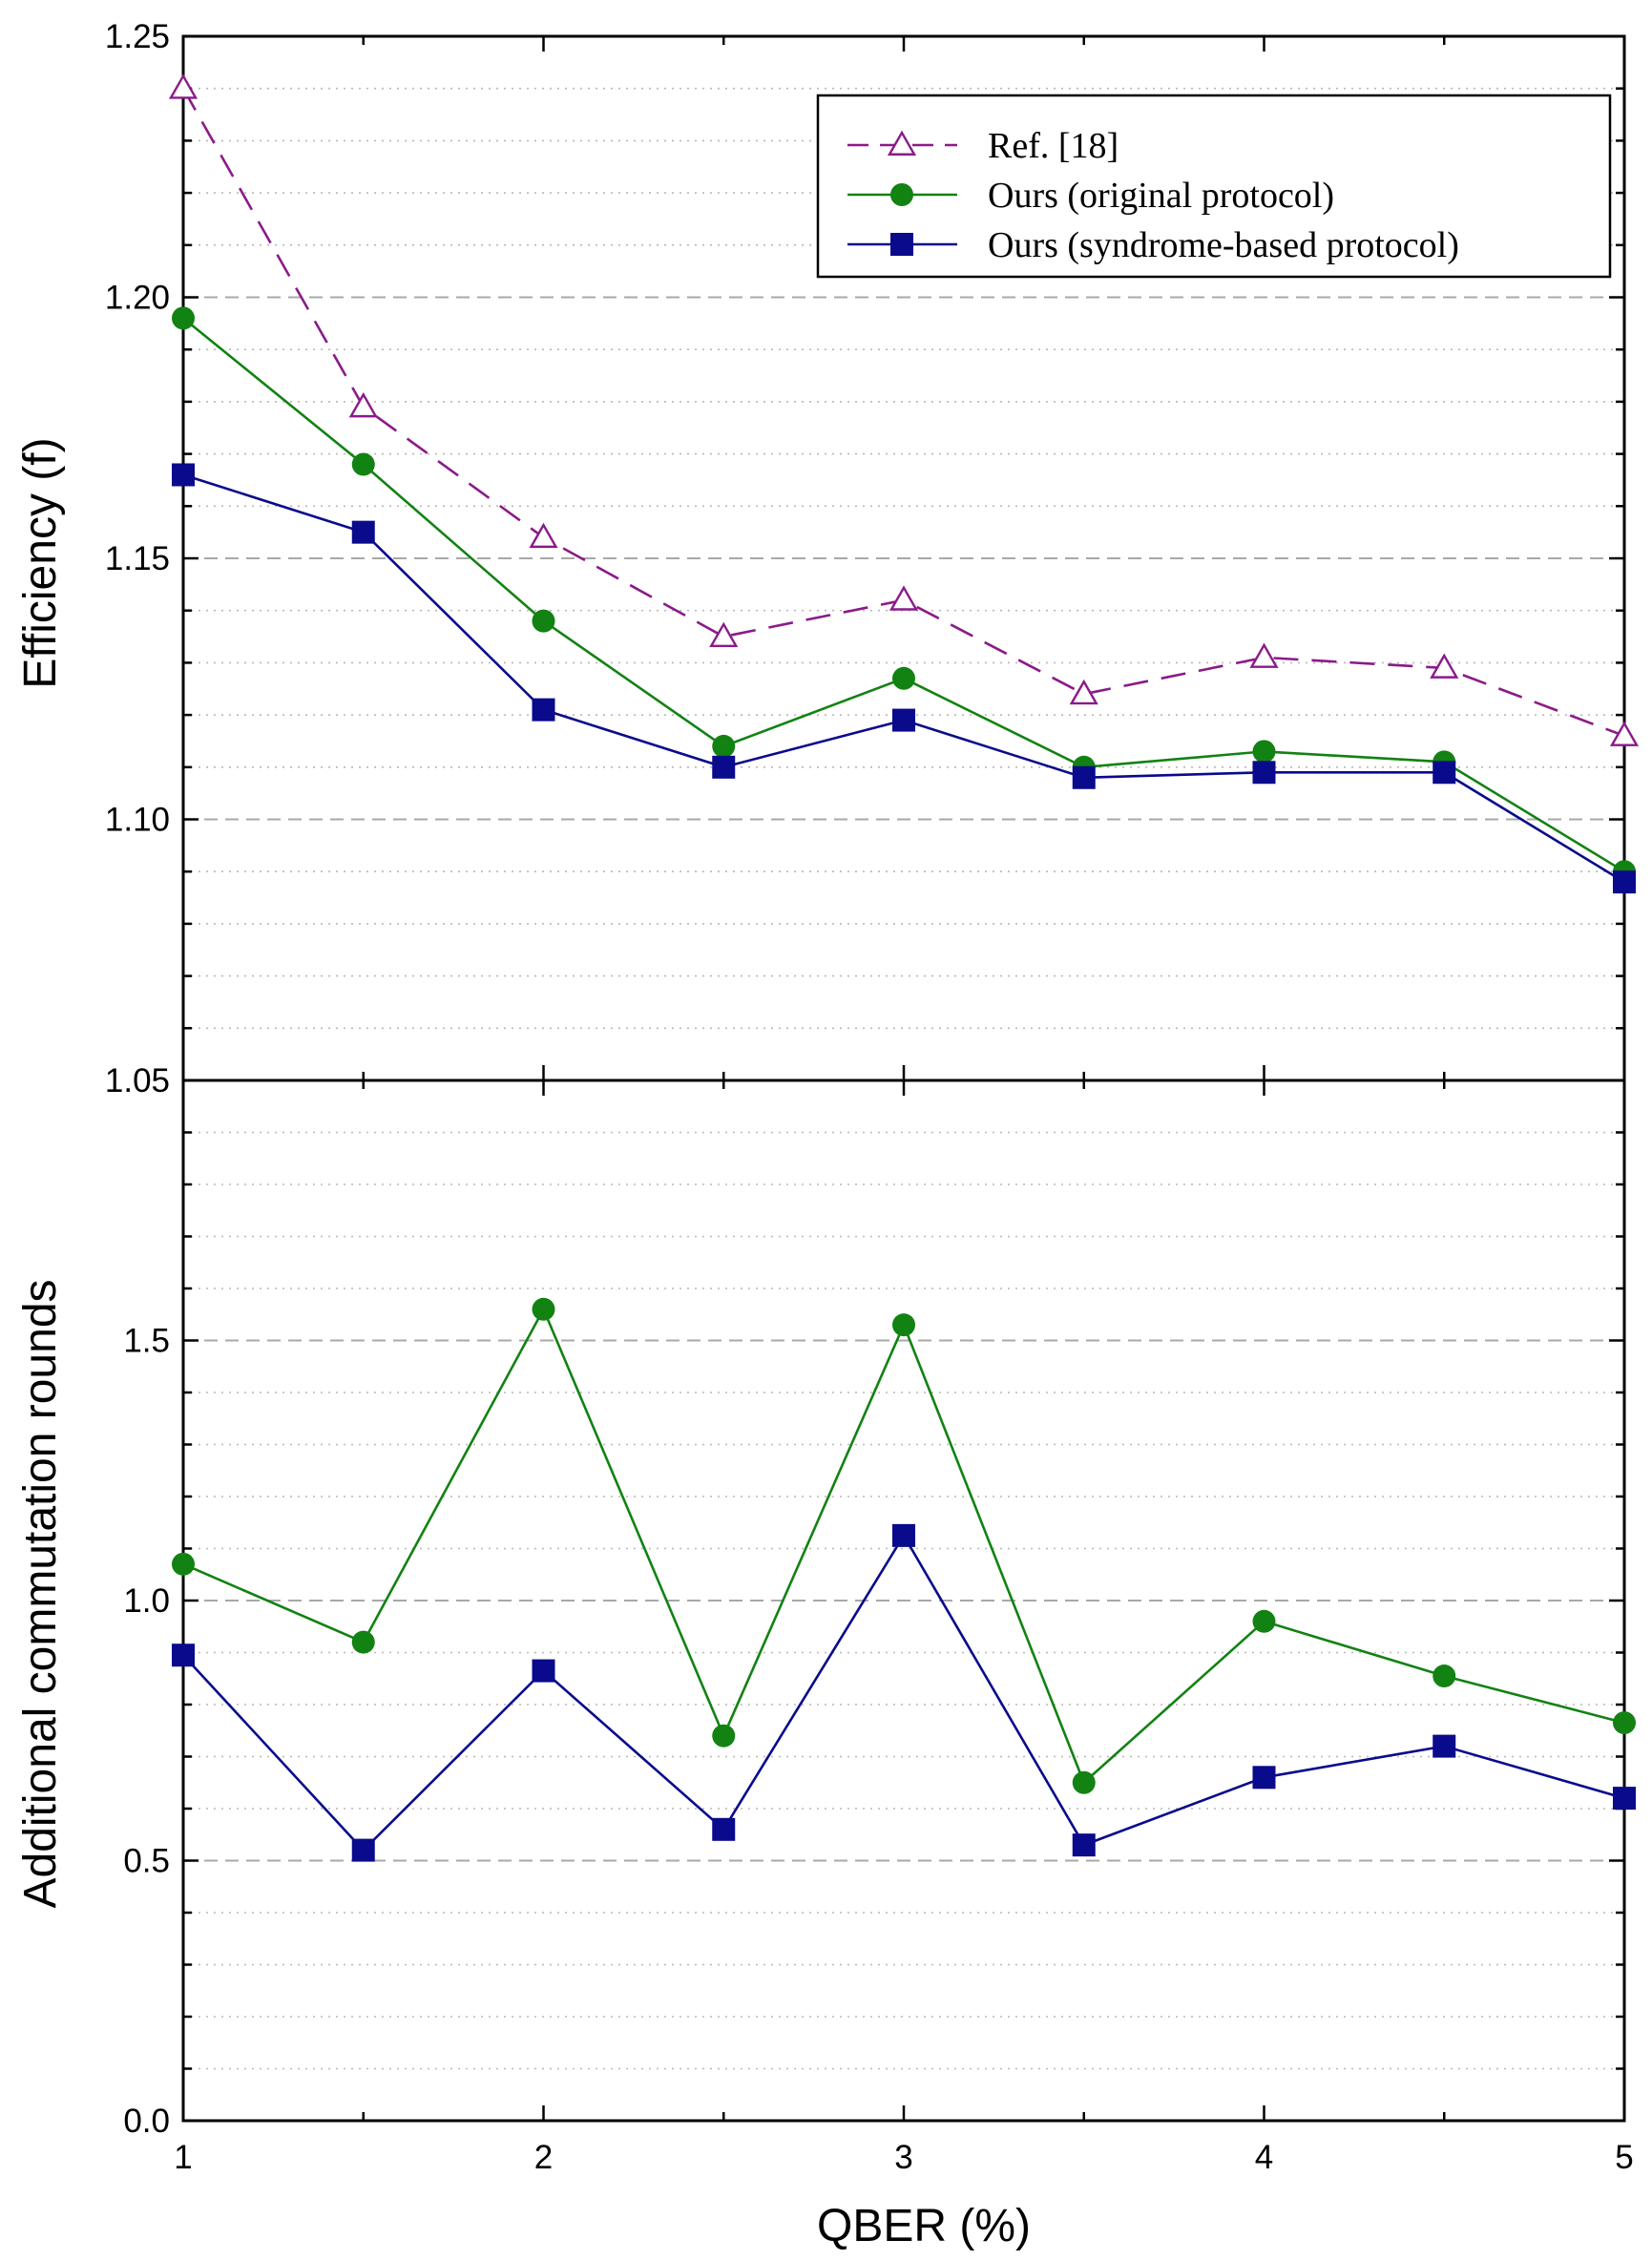 This screenshot has width=1652, height=2261. Describe the element at coordinates (1624, 2158) in the screenshot. I see `x-tick-label: 5` at that location.